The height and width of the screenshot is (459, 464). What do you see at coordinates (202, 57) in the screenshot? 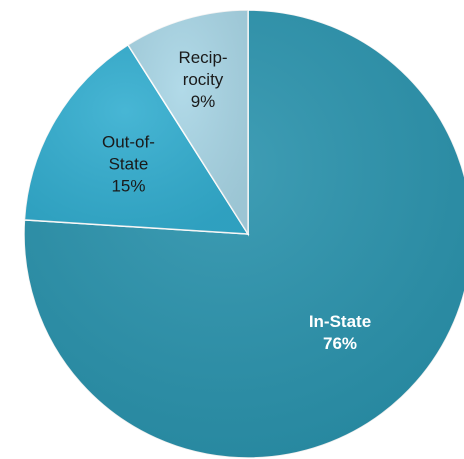
I see `pie-label-line: Recip-` at bounding box center [202, 57].